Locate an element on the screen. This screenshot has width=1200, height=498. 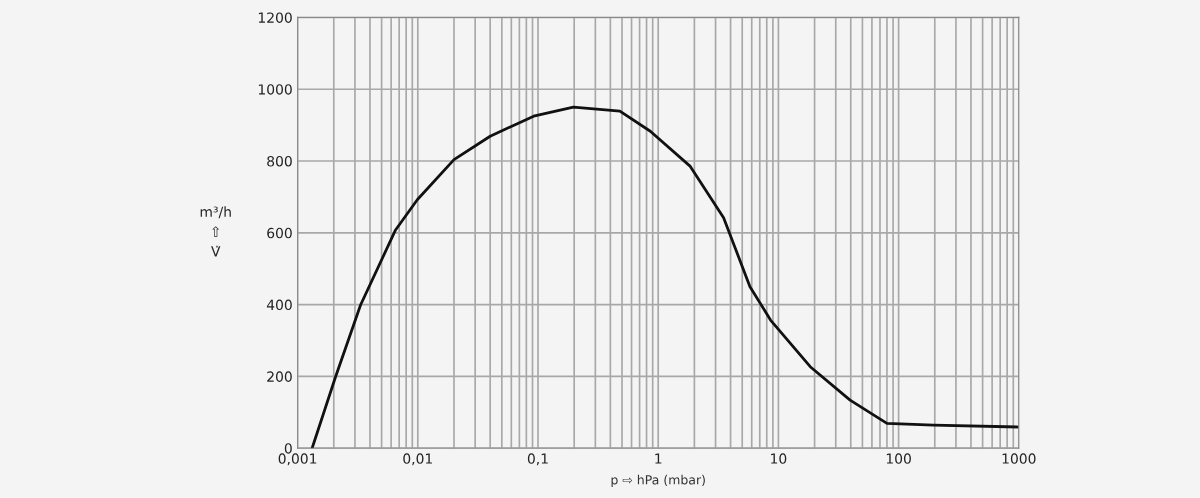
y-tick-label: 200 is located at coordinates (279, 376).